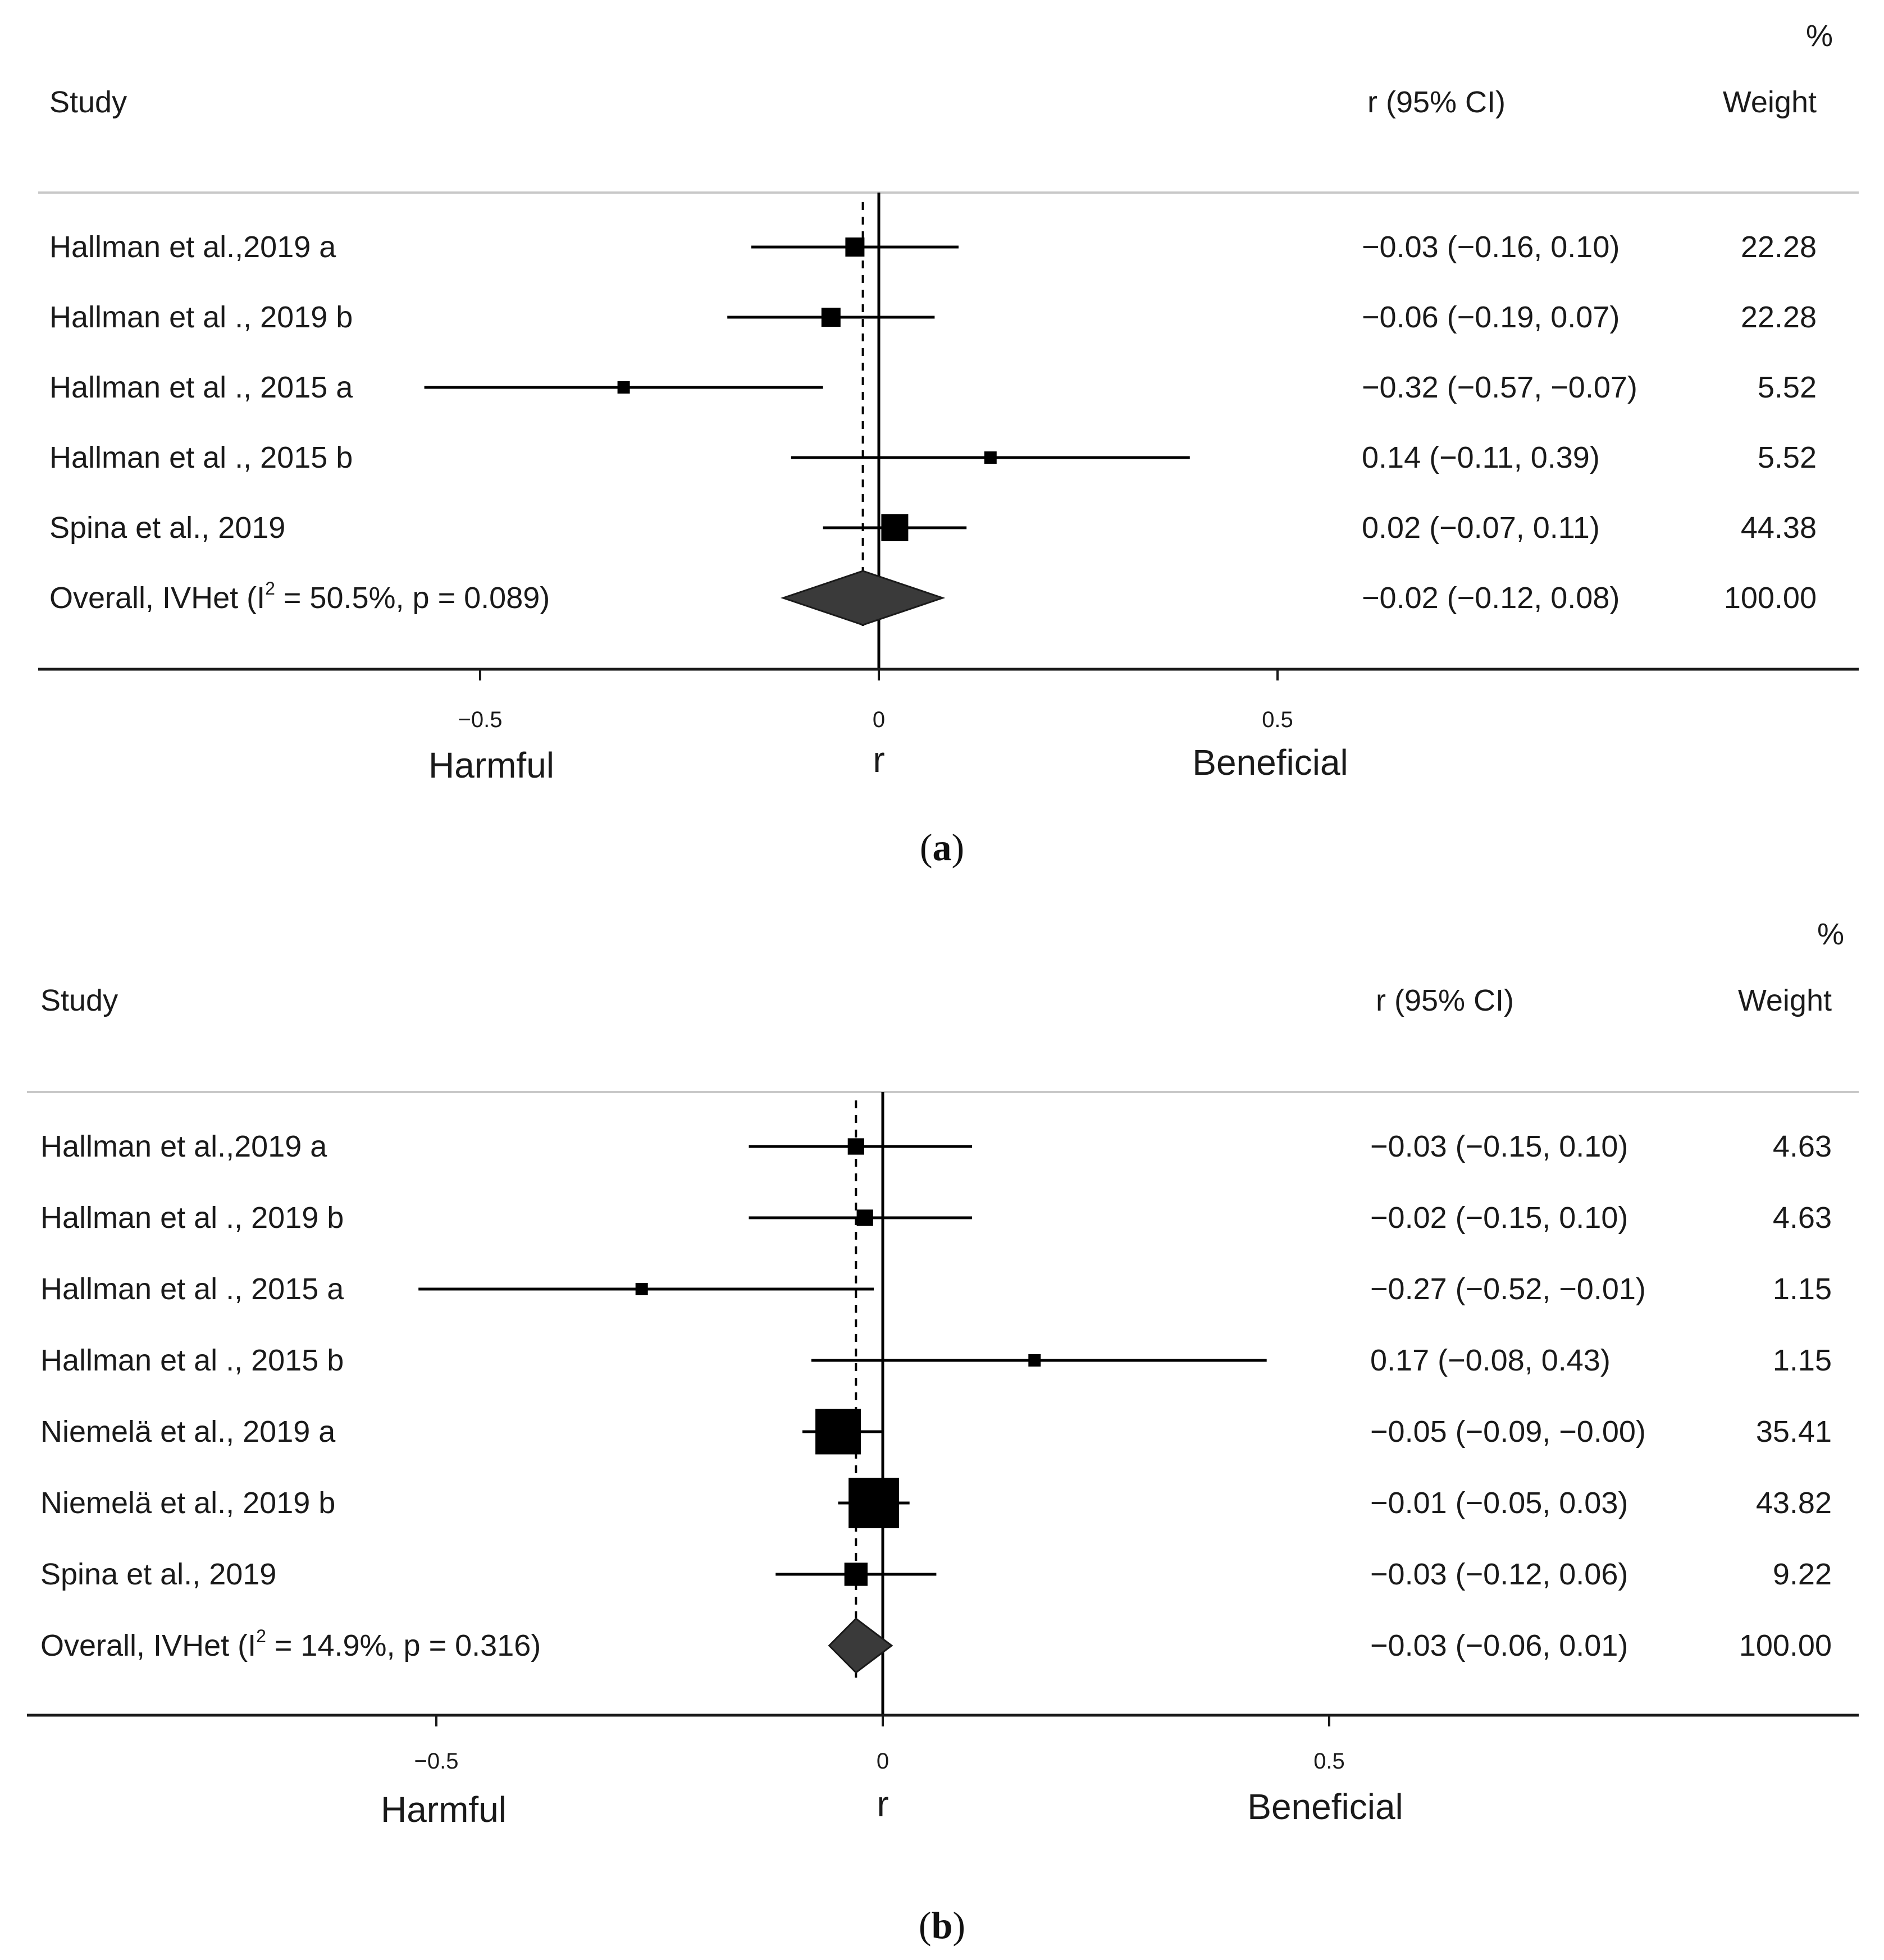 This screenshot has width=1884, height=1960. What do you see at coordinates (863, 598) in the screenshot?
I see `panel-a-overall-diamond` at bounding box center [863, 598].